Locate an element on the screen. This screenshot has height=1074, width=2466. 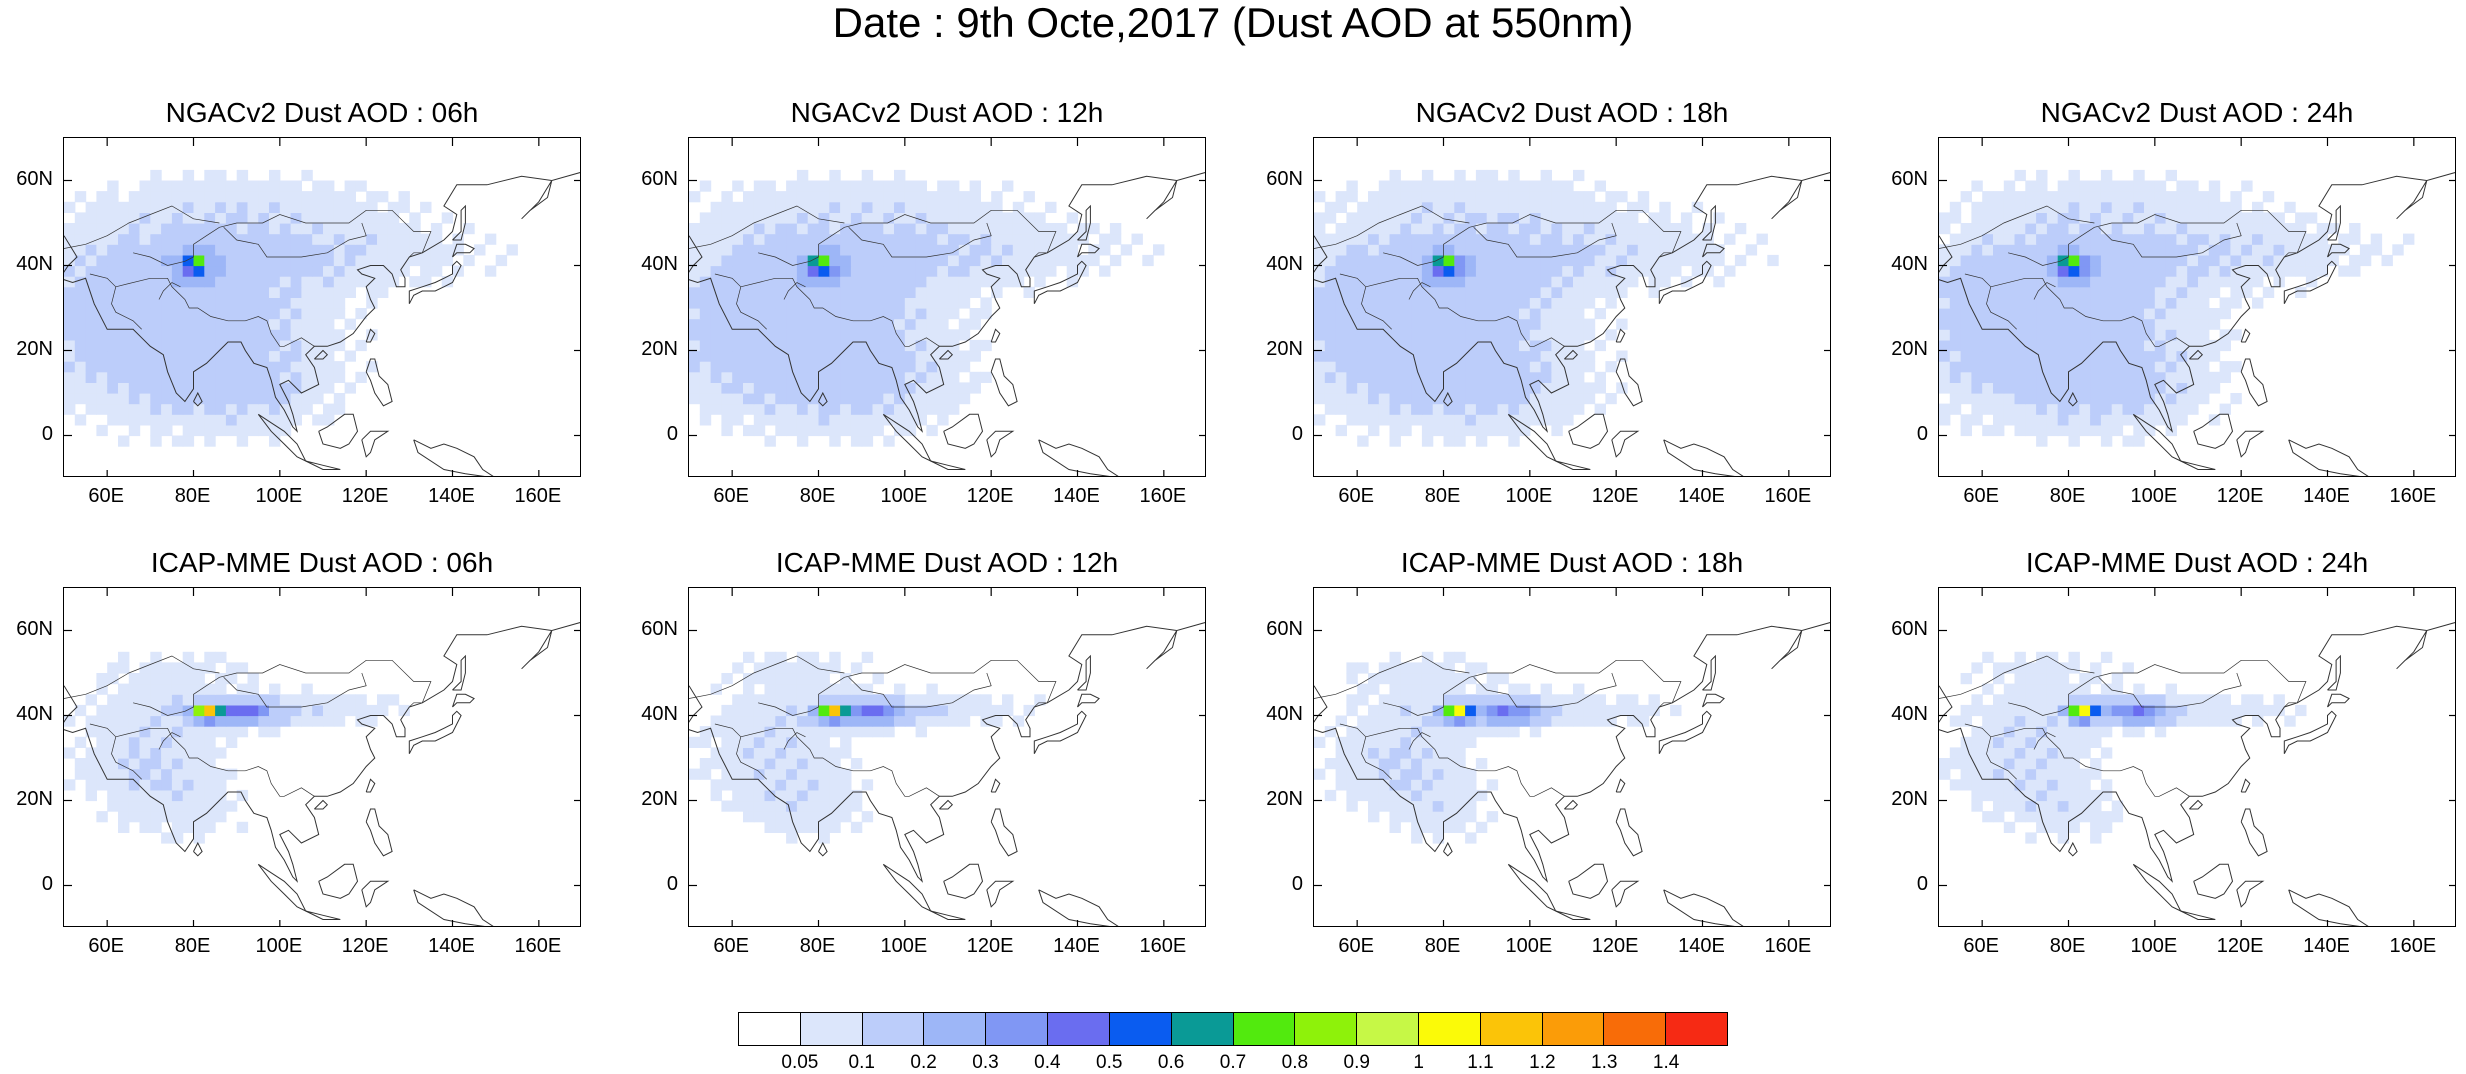
country-border is located at coordinates (794, 291).